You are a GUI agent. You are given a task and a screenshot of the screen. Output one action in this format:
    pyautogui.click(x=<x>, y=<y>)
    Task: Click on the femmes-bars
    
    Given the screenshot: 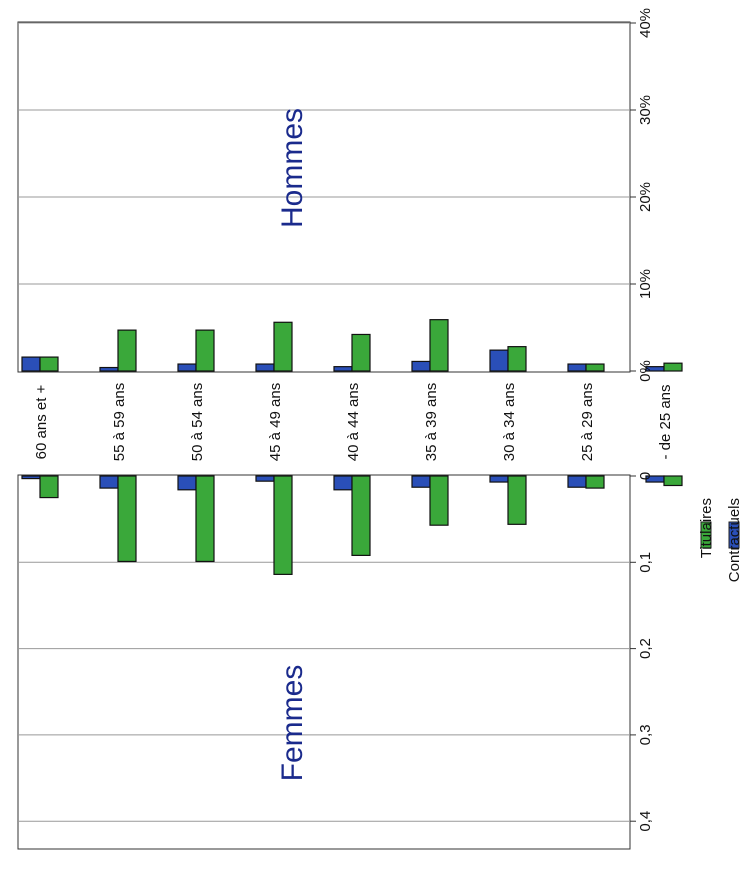 What is the action you would take?
    pyautogui.click(x=352, y=525)
    